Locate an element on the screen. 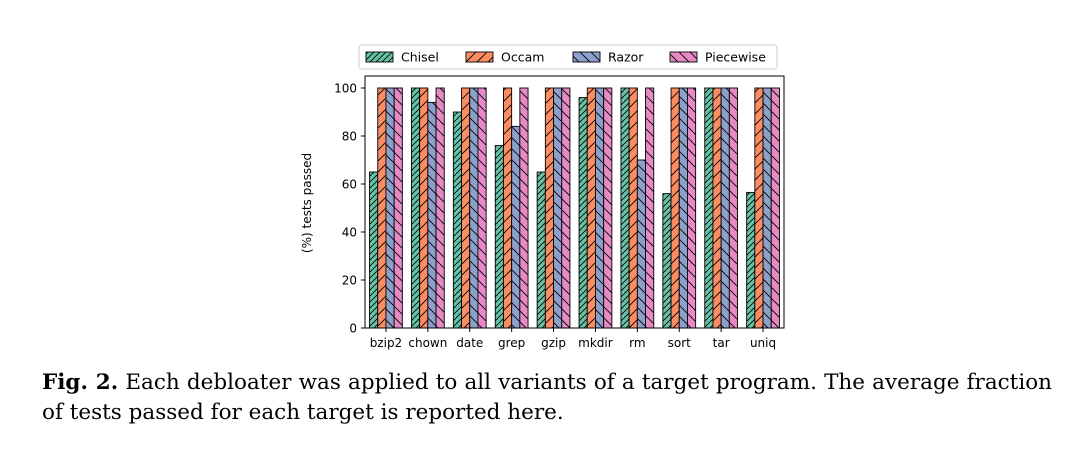  bar-piecewise-sort is located at coordinates (692, 208).